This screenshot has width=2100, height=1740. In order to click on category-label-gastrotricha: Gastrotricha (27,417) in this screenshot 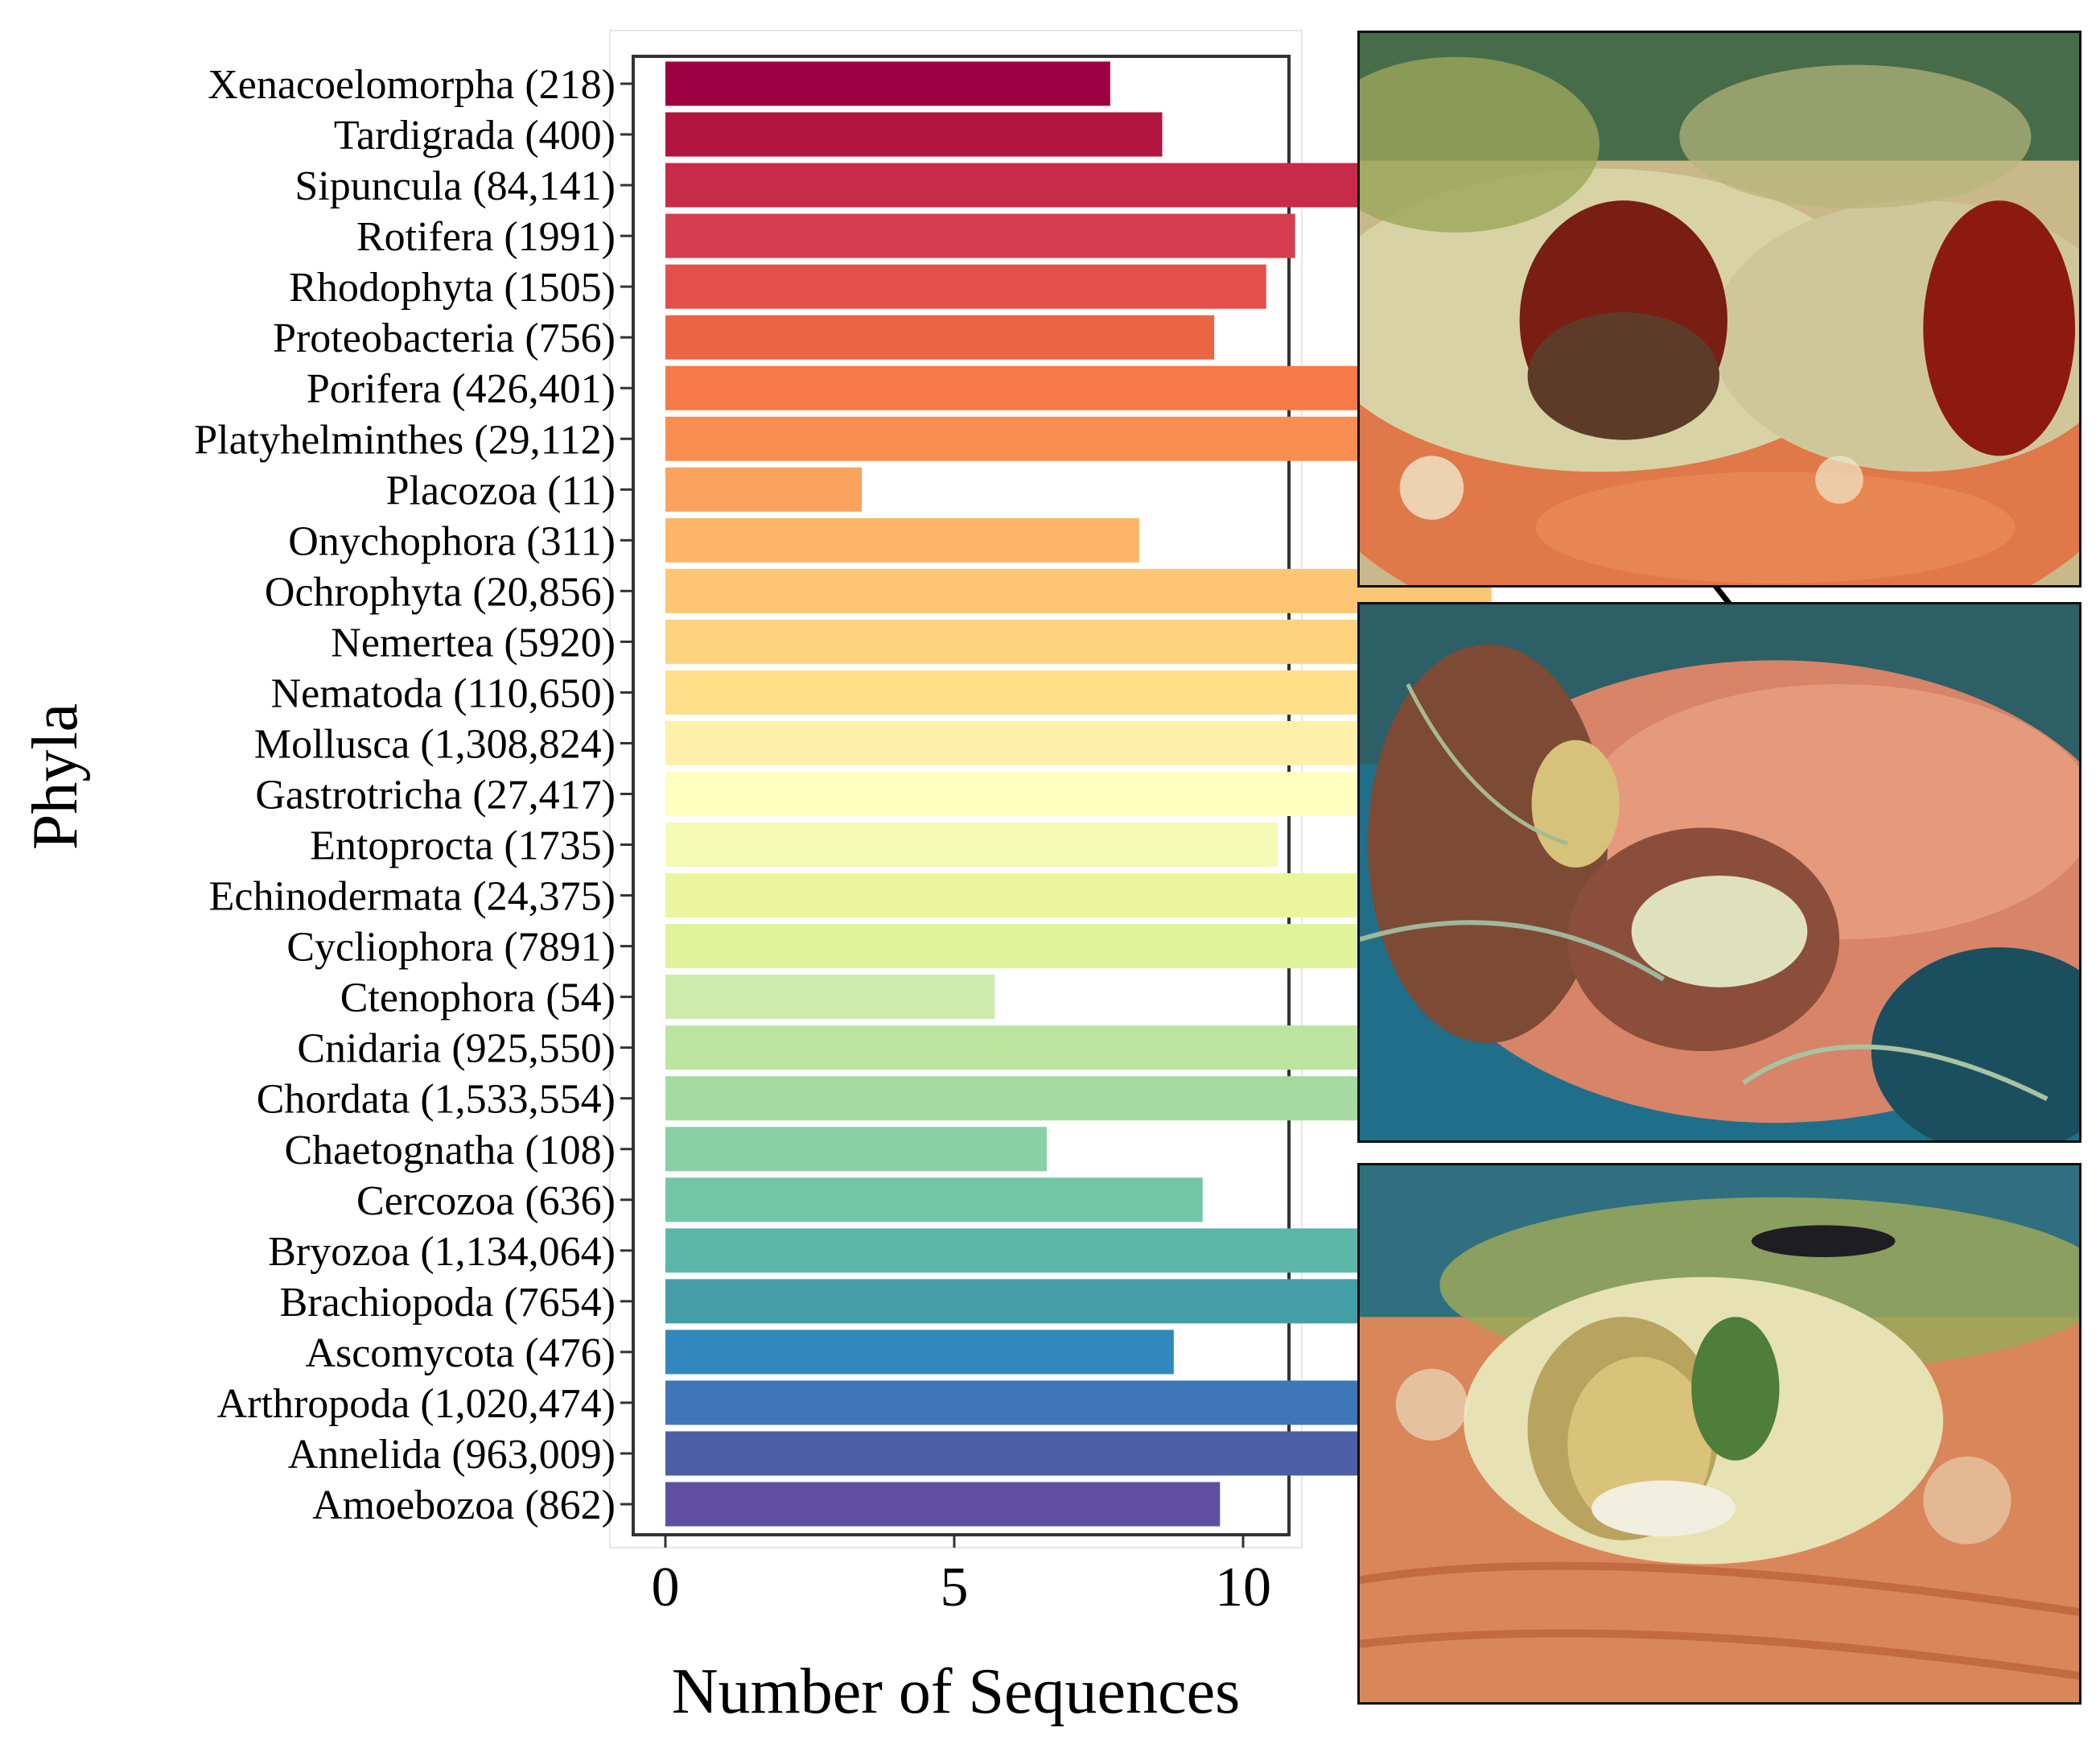, I will do `click(435, 795)`.